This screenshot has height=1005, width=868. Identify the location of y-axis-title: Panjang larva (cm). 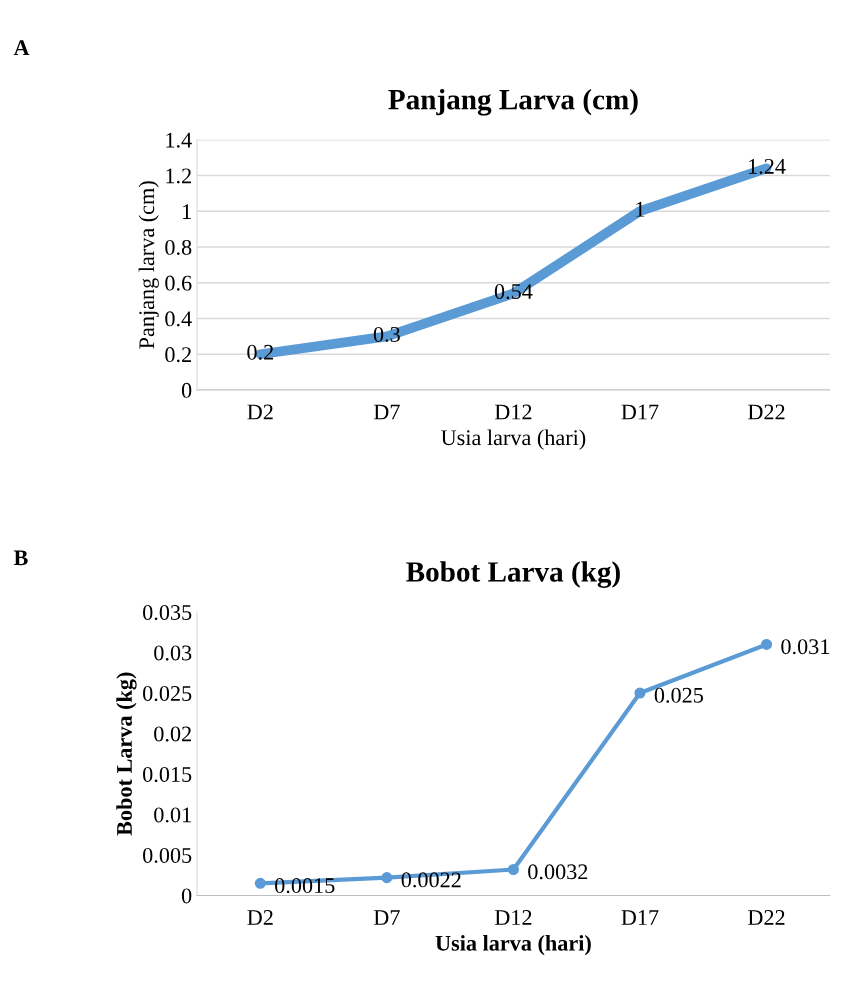
(148, 265).